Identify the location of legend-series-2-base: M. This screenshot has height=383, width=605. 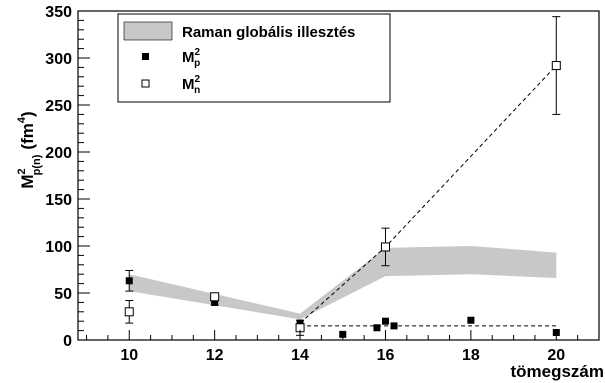
(188, 84).